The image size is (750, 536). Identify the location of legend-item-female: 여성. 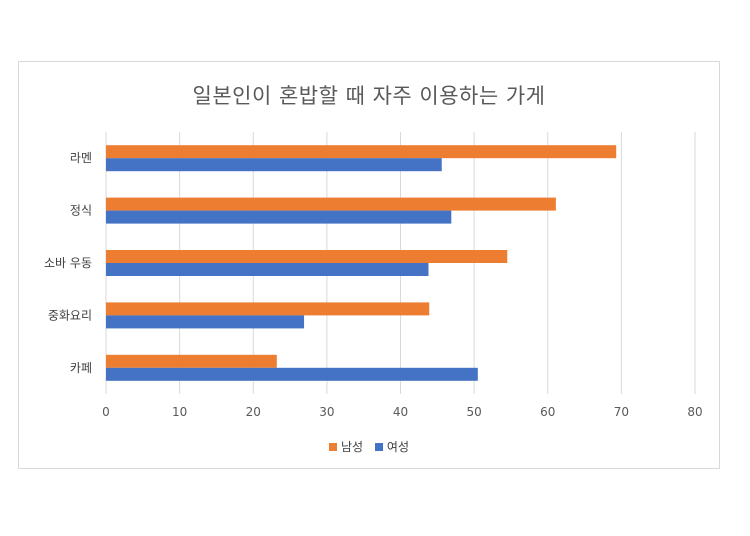
(391, 446).